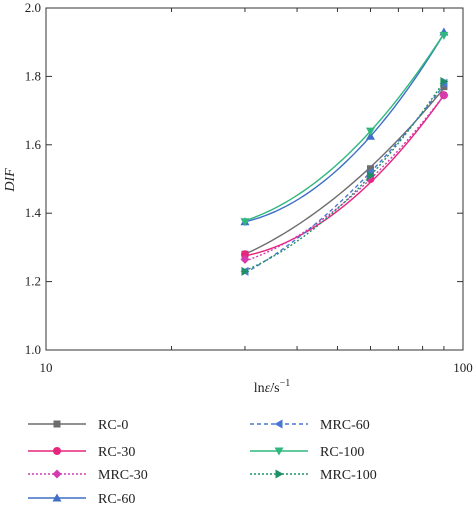 Image resolution: width=474 pixels, height=511 pixels. What do you see at coordinates (33, 7) in the screenshot?
I see `y-tick-label: 2.0` at bounding box center [33, 7].